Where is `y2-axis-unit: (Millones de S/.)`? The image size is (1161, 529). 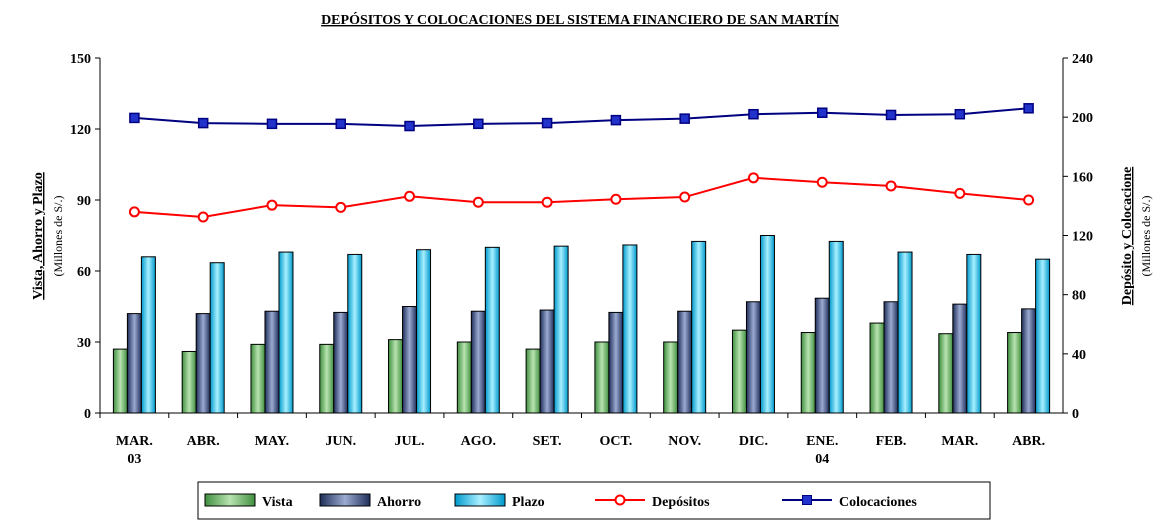
y2-axis-unit: (Millones de S/.) is located at coordinates (1146, 236).